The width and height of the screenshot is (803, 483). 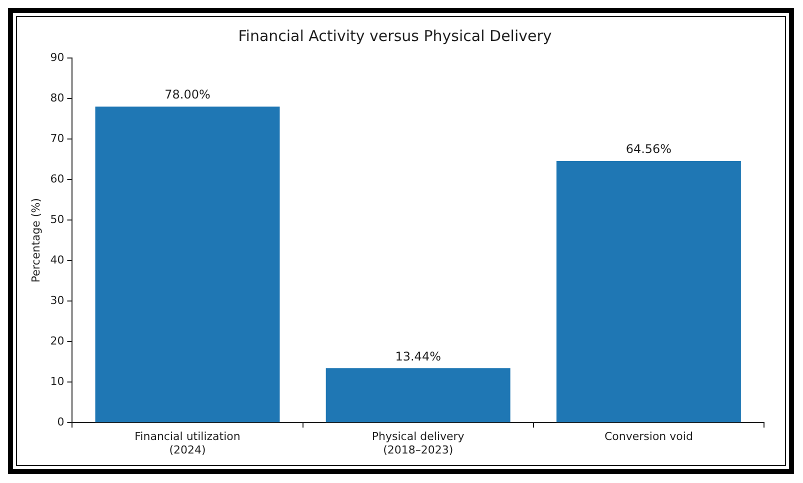 What do you see at coordinates (187, 95) in the screenshot?
I see `data-label: 78.00%` at bounding box center [187, 95].